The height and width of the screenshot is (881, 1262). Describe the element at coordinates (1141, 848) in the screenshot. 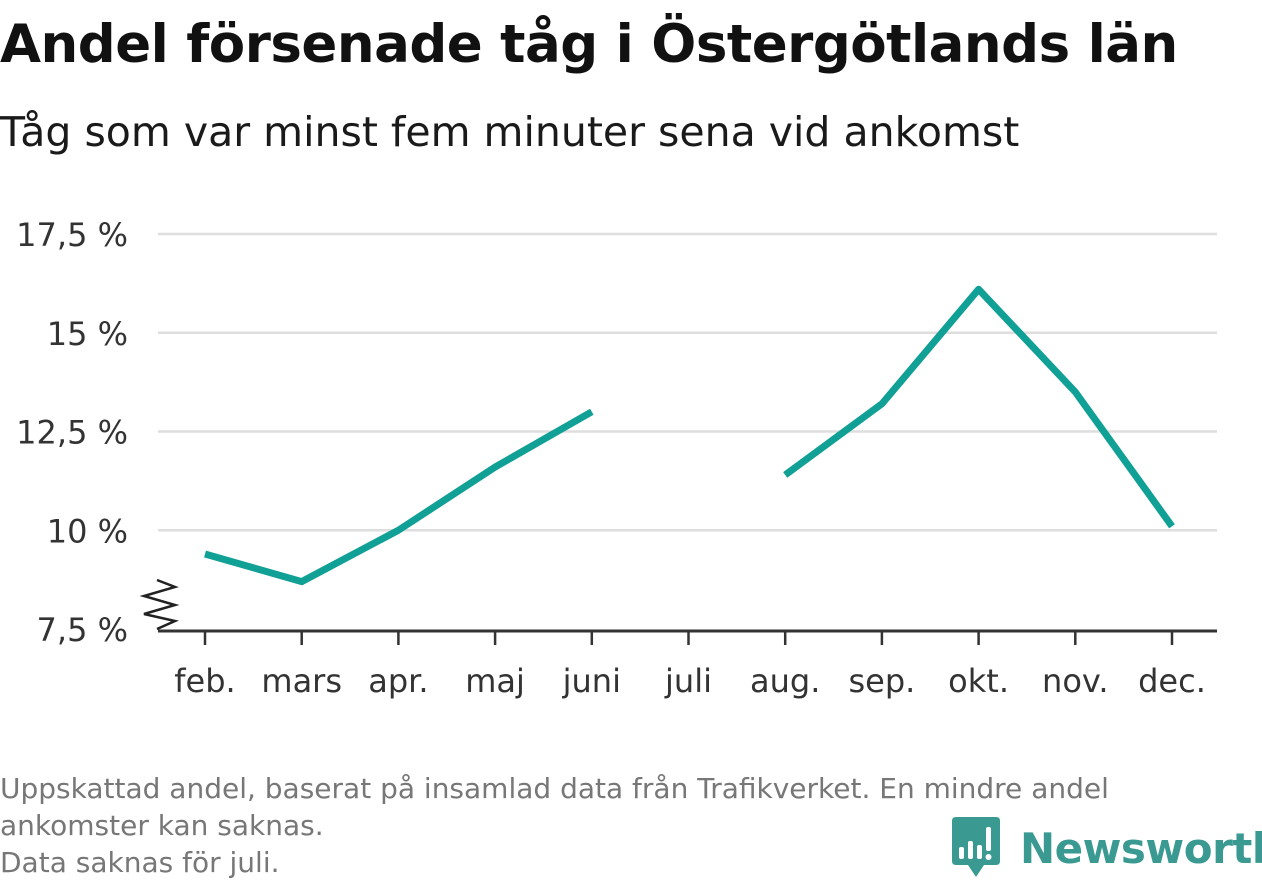

I see `brand-name: Newsworthy` at that location.